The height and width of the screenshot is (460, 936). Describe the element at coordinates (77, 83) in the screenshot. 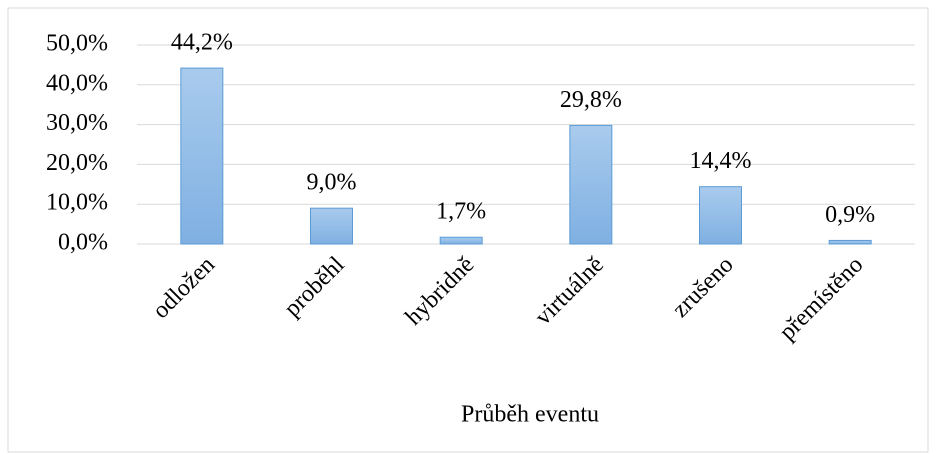

I see `y-tick-label: 40,0%` at that location.